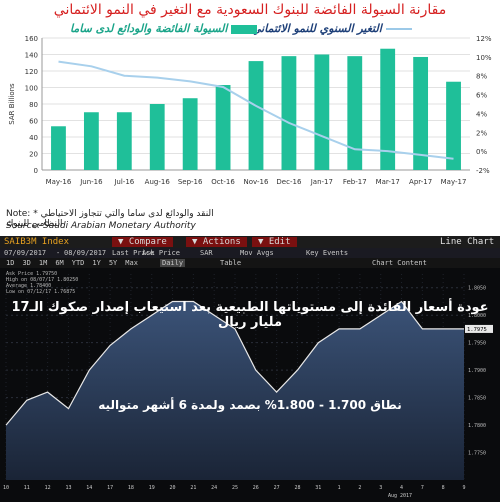 This screenshot has width=500, height=502. Describe the element at coordinates (467, 242) in the screenshot. I see `line-chart-label: Line Chart` at that location.